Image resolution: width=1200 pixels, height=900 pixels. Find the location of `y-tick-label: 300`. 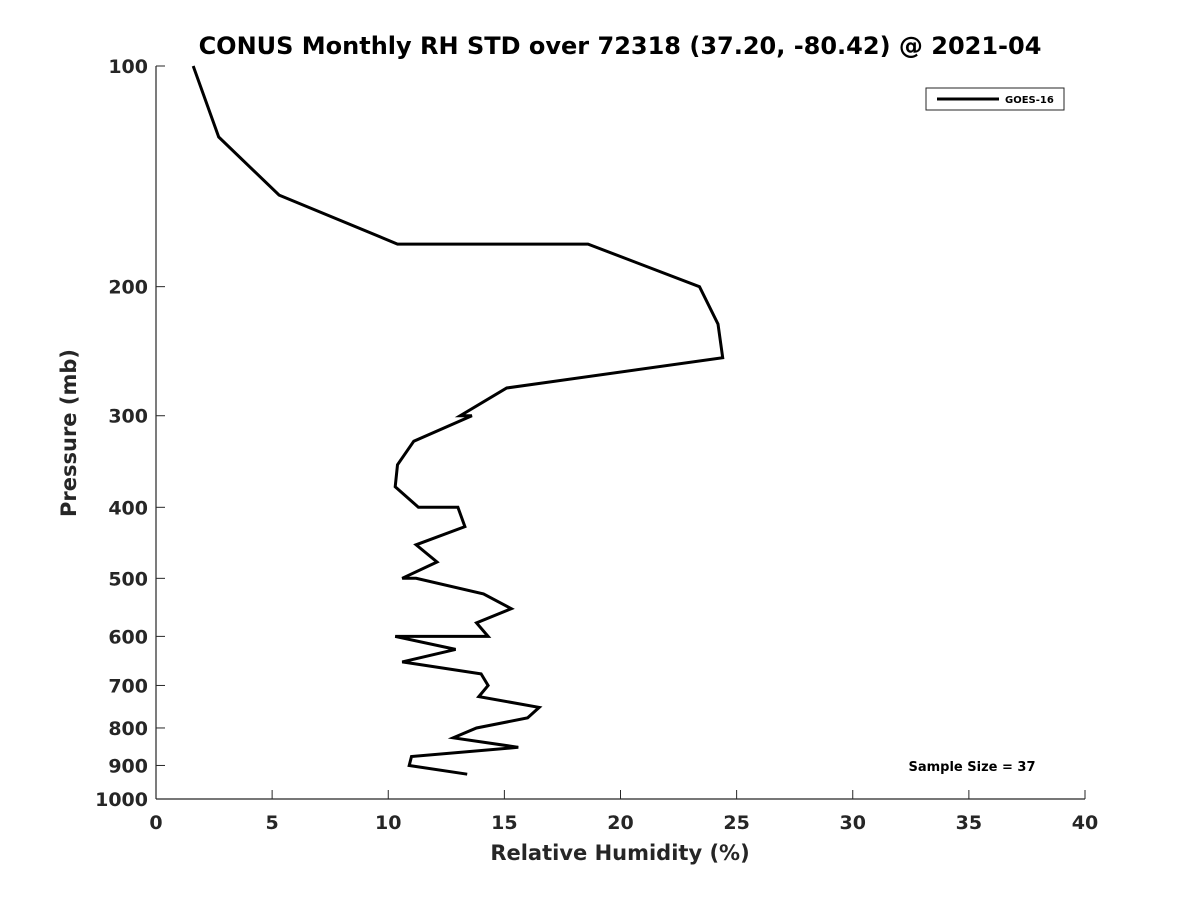

y-tick-label: 300 is located at coordinates (128, 417).